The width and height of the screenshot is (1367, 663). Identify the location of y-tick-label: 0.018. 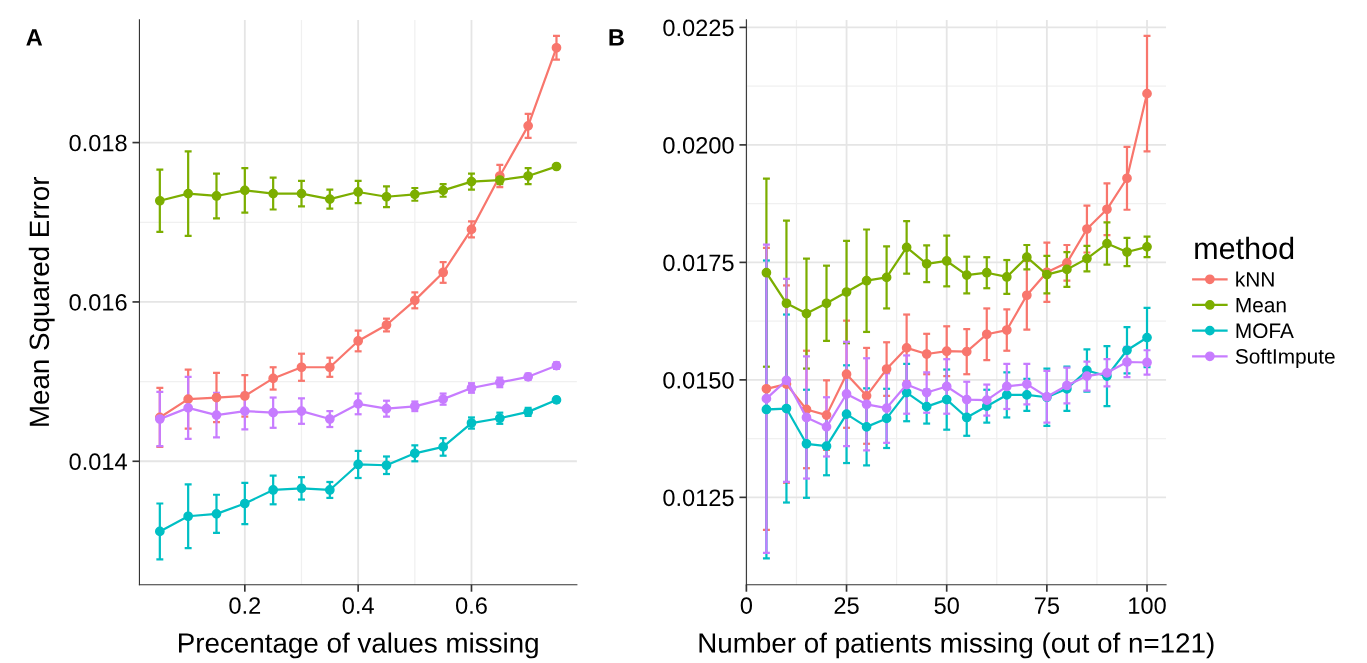
(98, 143).